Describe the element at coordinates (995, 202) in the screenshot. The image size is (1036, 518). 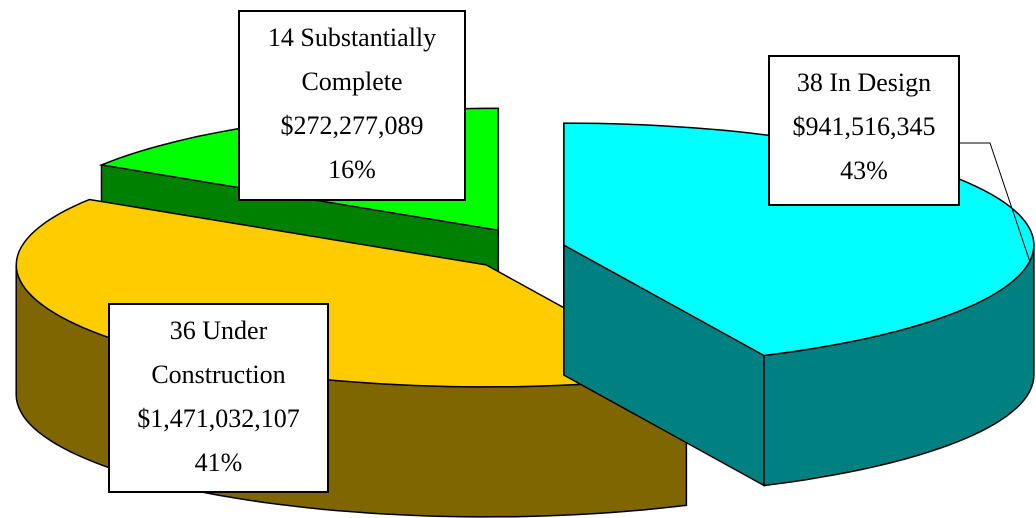
I see `leader-line` at that location.